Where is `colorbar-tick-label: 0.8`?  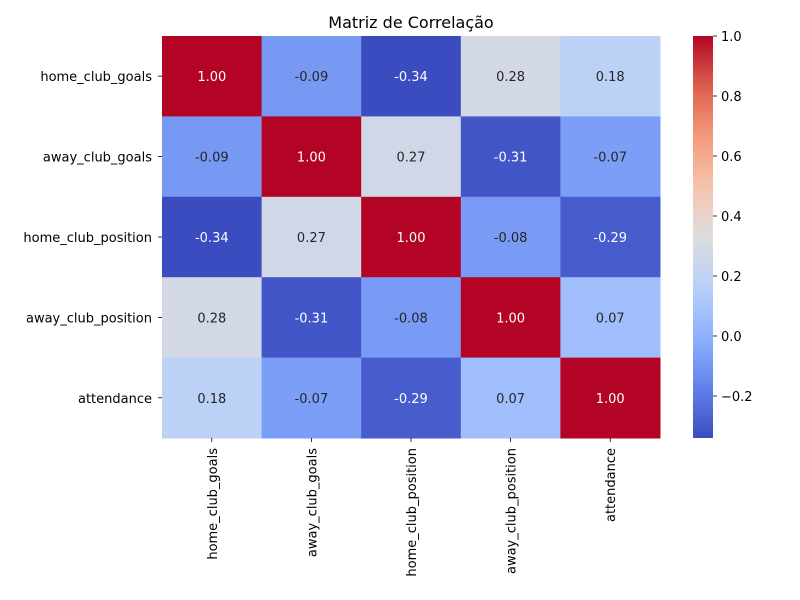
colorbar-tick-label: 0.8 is located at coordinates (731, 97).